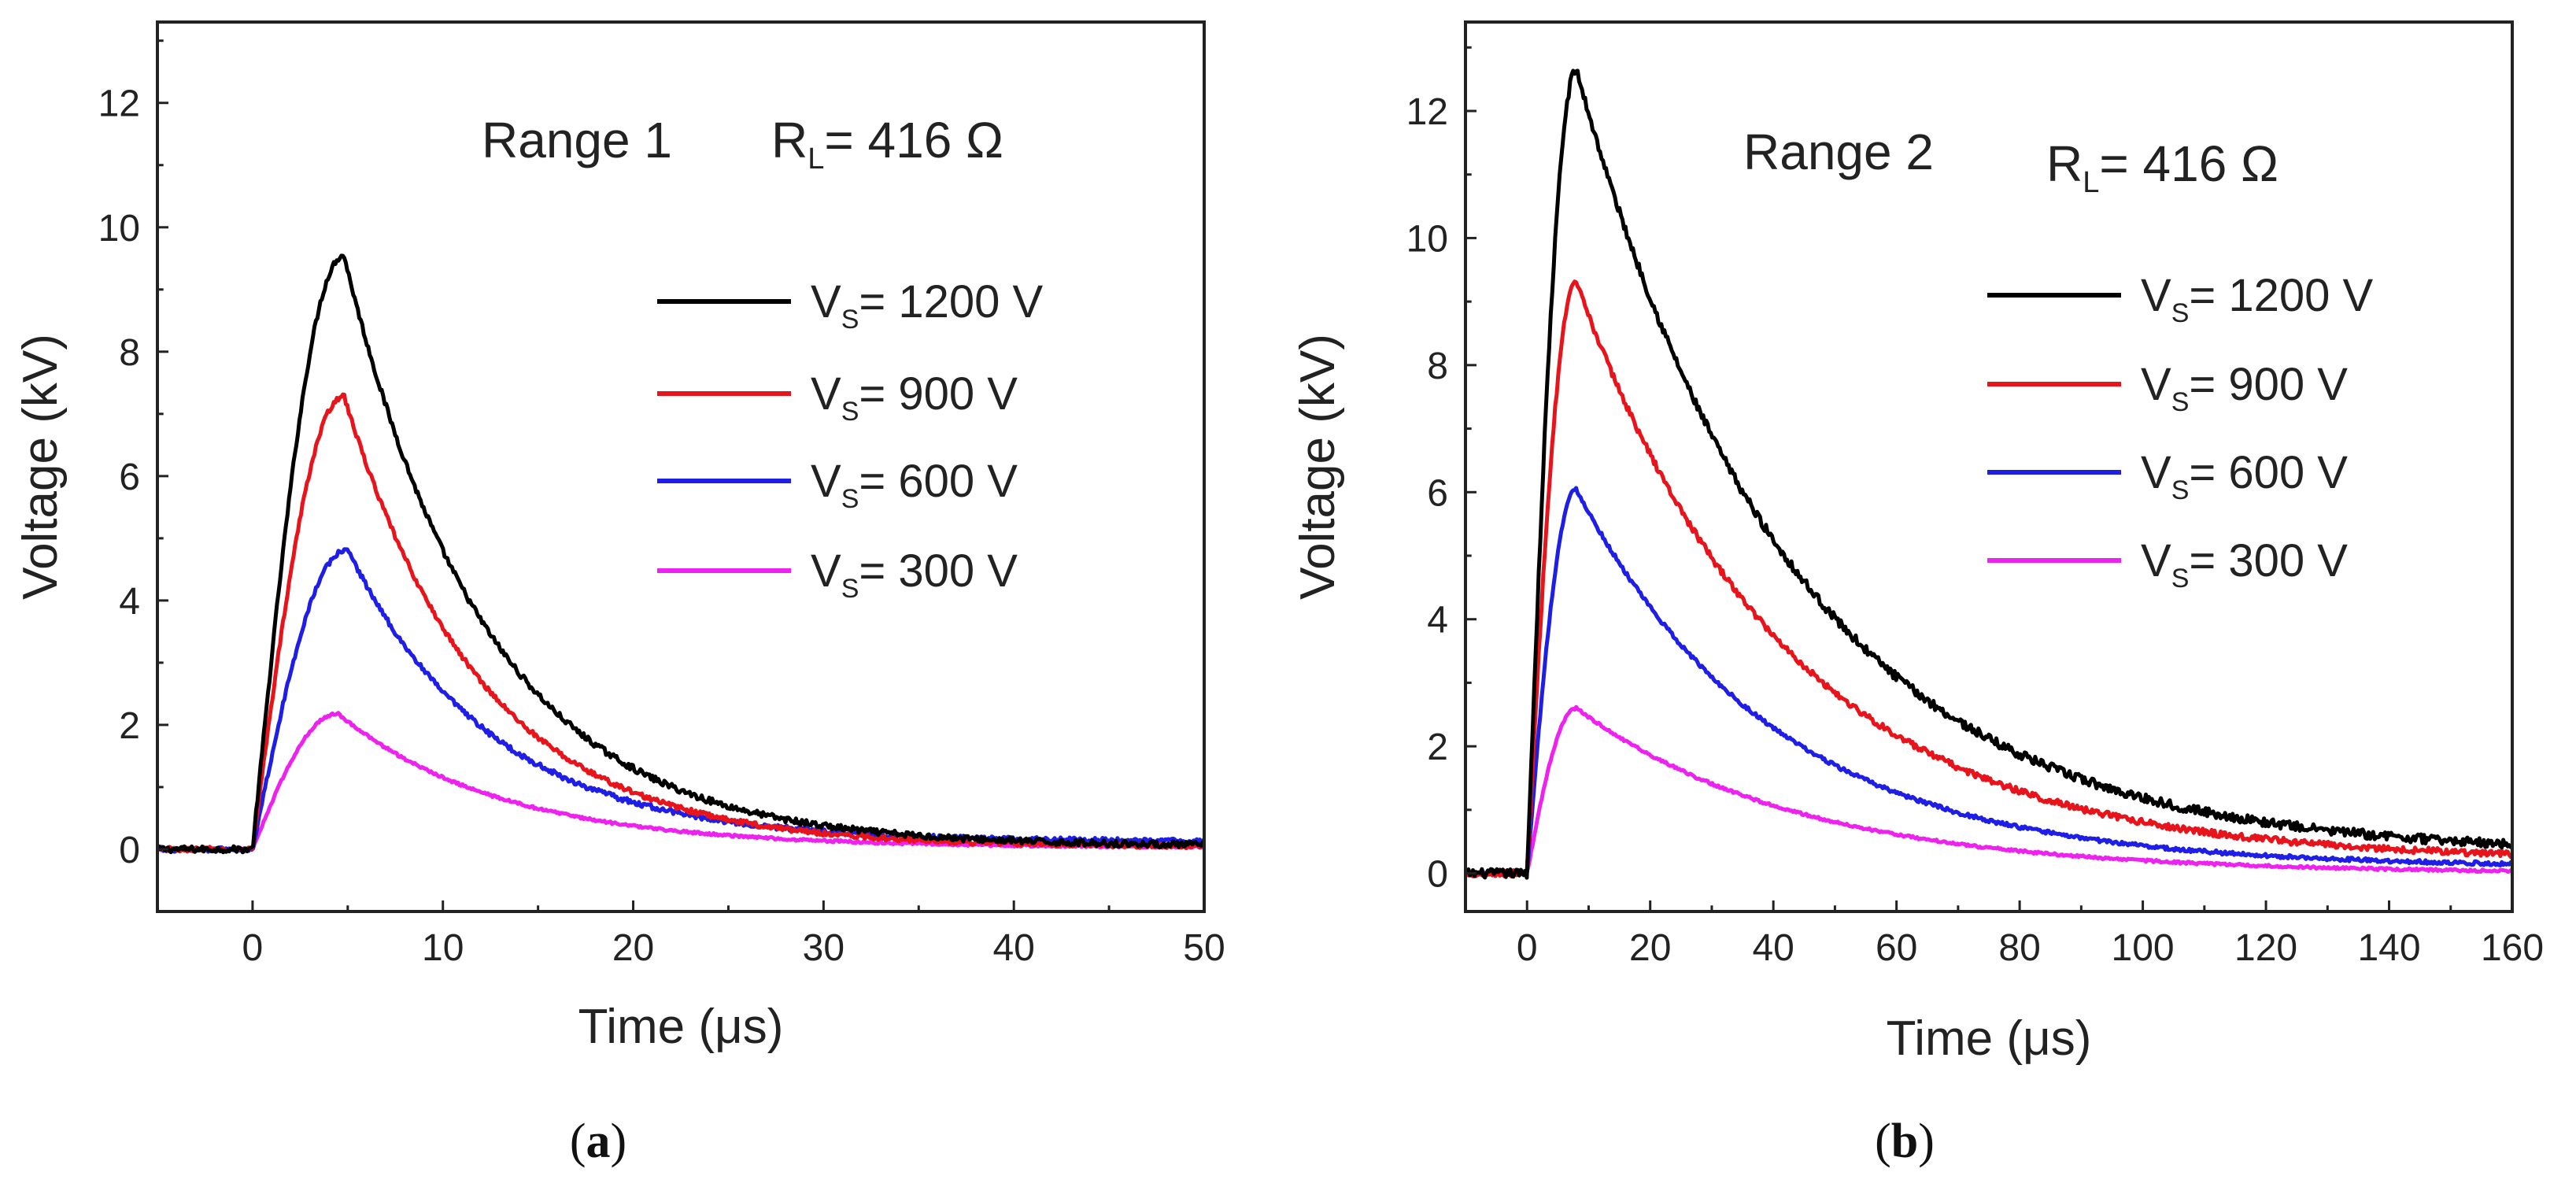 This screenshot has width=2576, height=1198. What do you see at coordinates (1905, 1141) in the screenshot?
I see `chart-b-panel-label: (b)` at bounding box center [1905, 1141].